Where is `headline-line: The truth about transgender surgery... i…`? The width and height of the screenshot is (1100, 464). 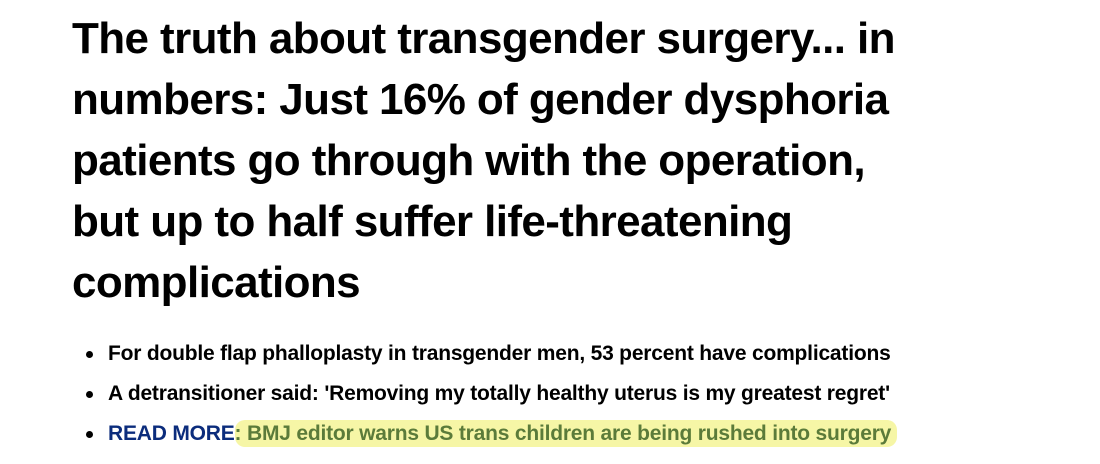
headline-line: The truth about transgender surgery... i… is located at coordinates (484, 38).